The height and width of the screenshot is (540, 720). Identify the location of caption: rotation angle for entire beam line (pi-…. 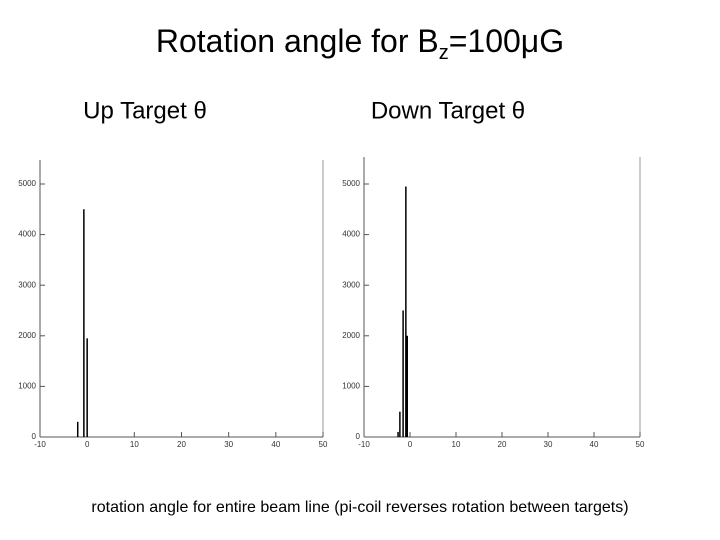
(359, 507).